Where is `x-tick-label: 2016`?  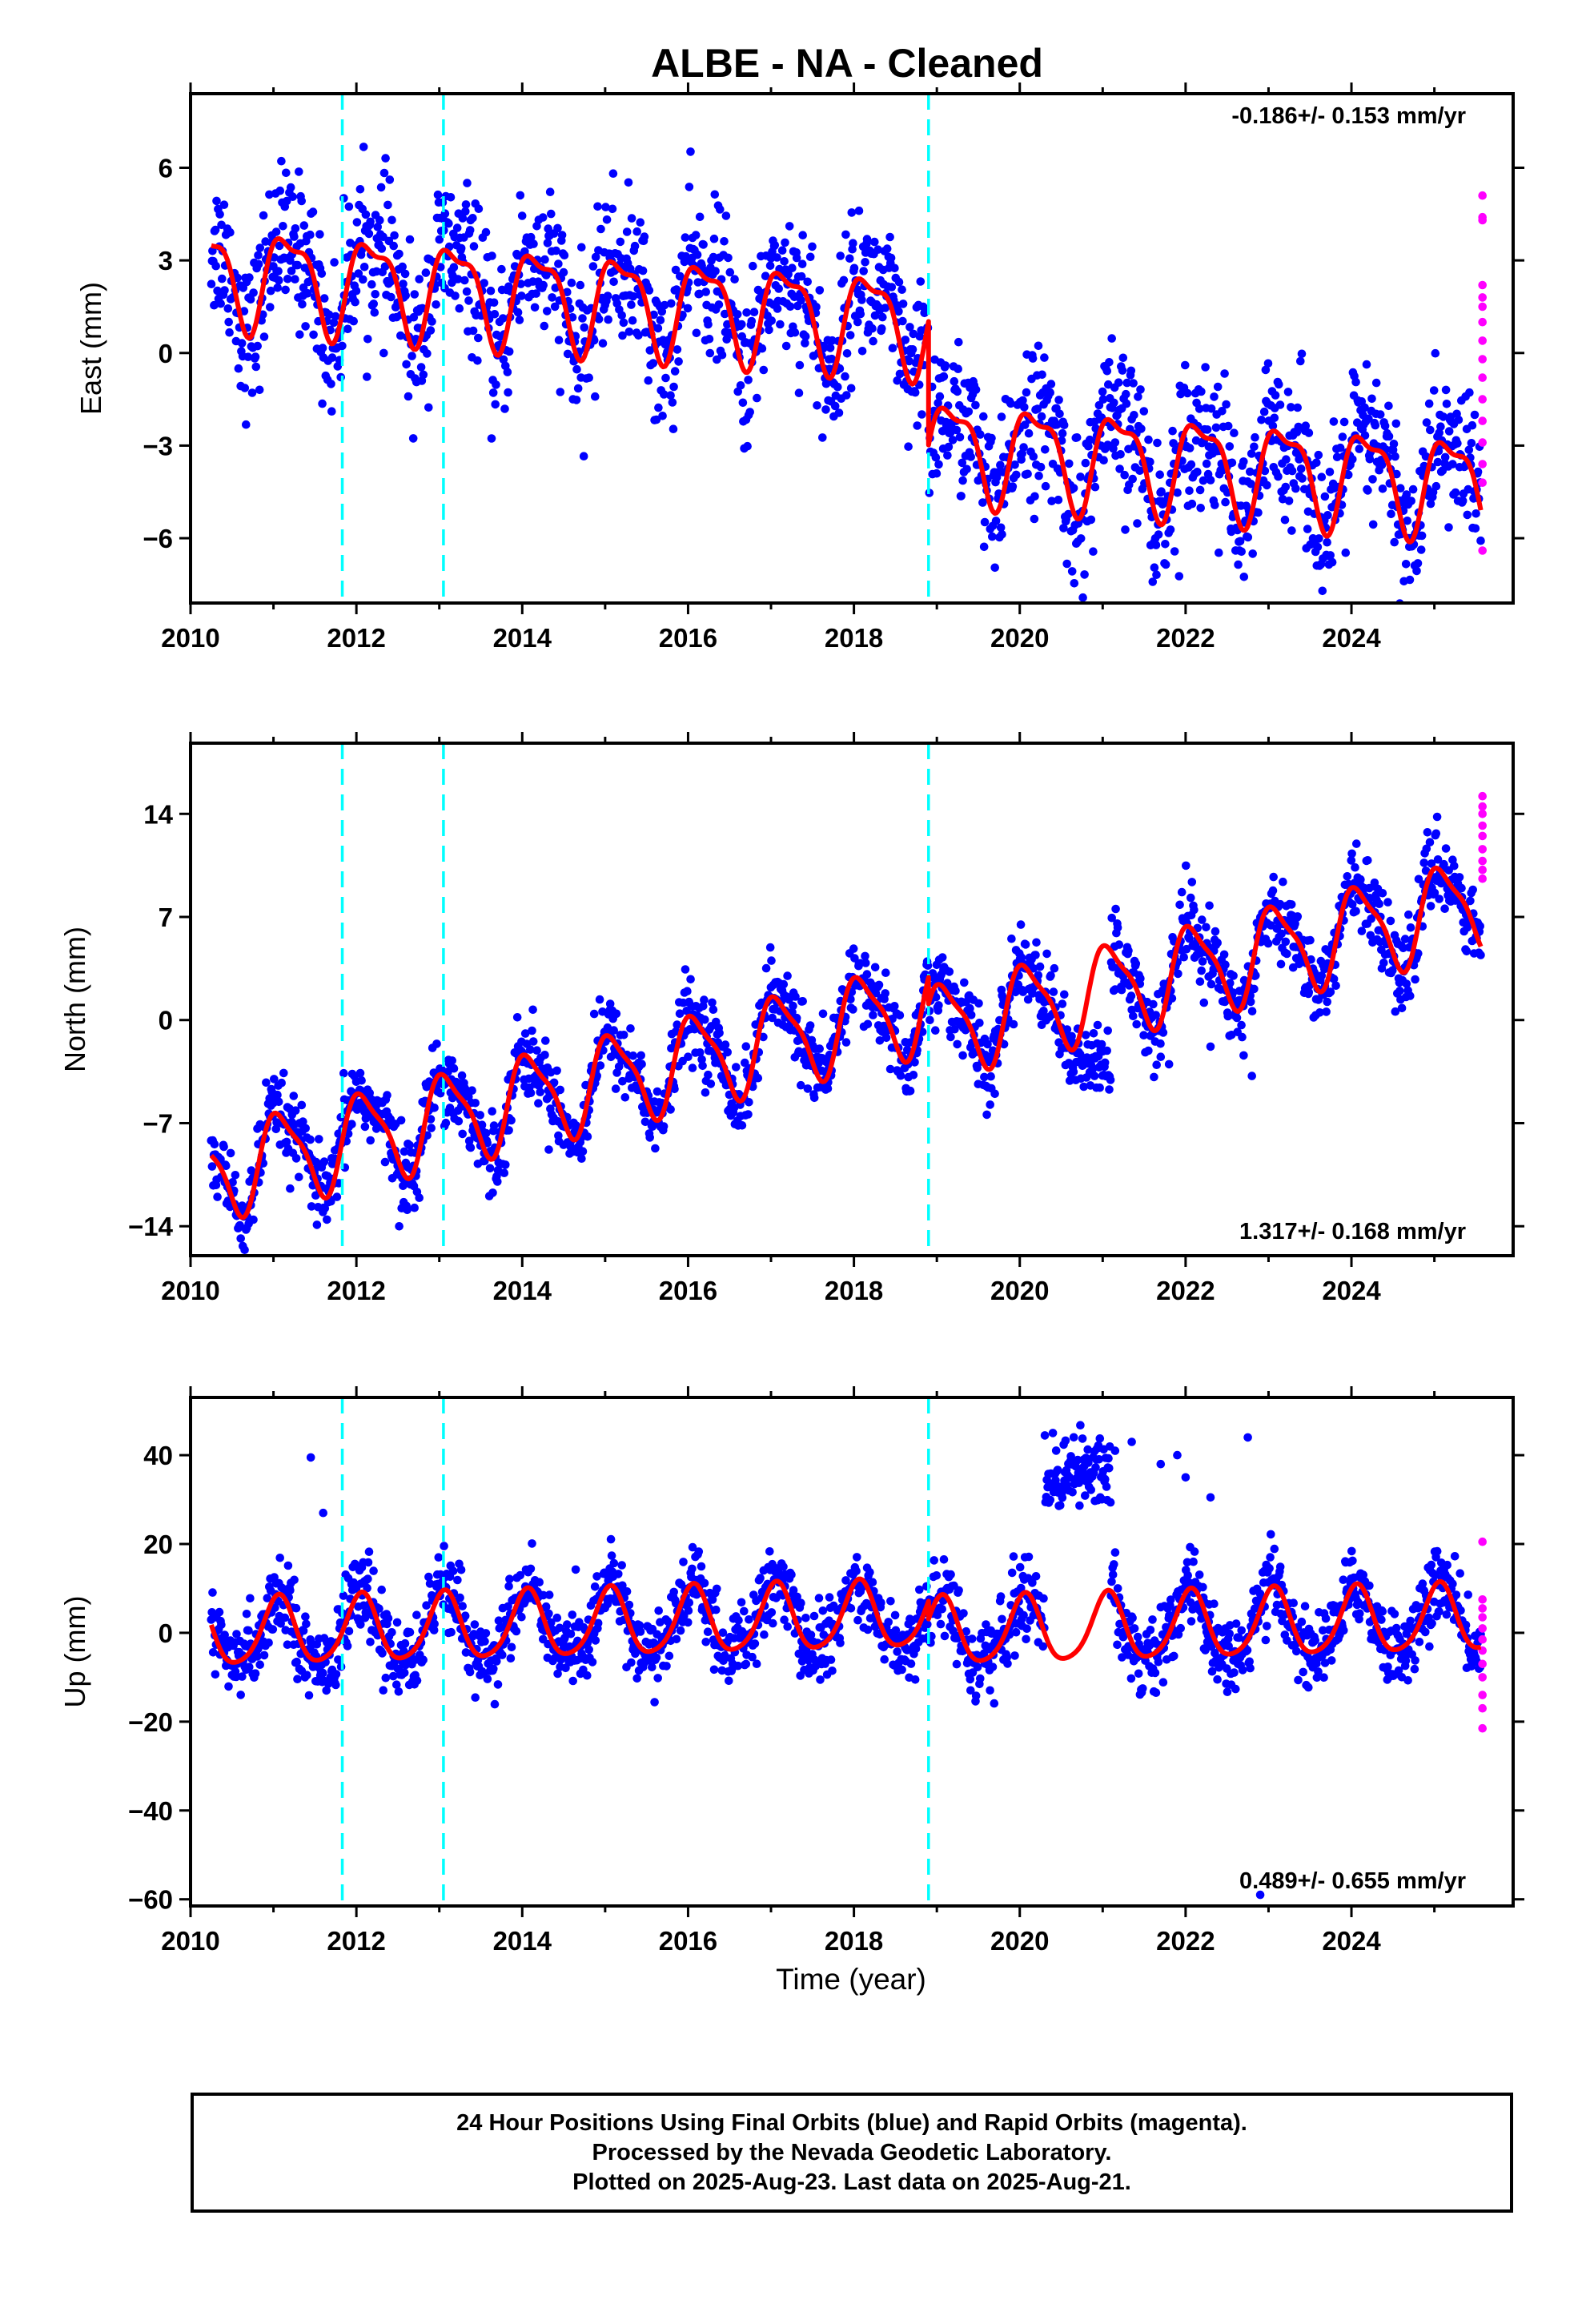
x-tick-label: 2016 is located at coordinates (688, 1290).